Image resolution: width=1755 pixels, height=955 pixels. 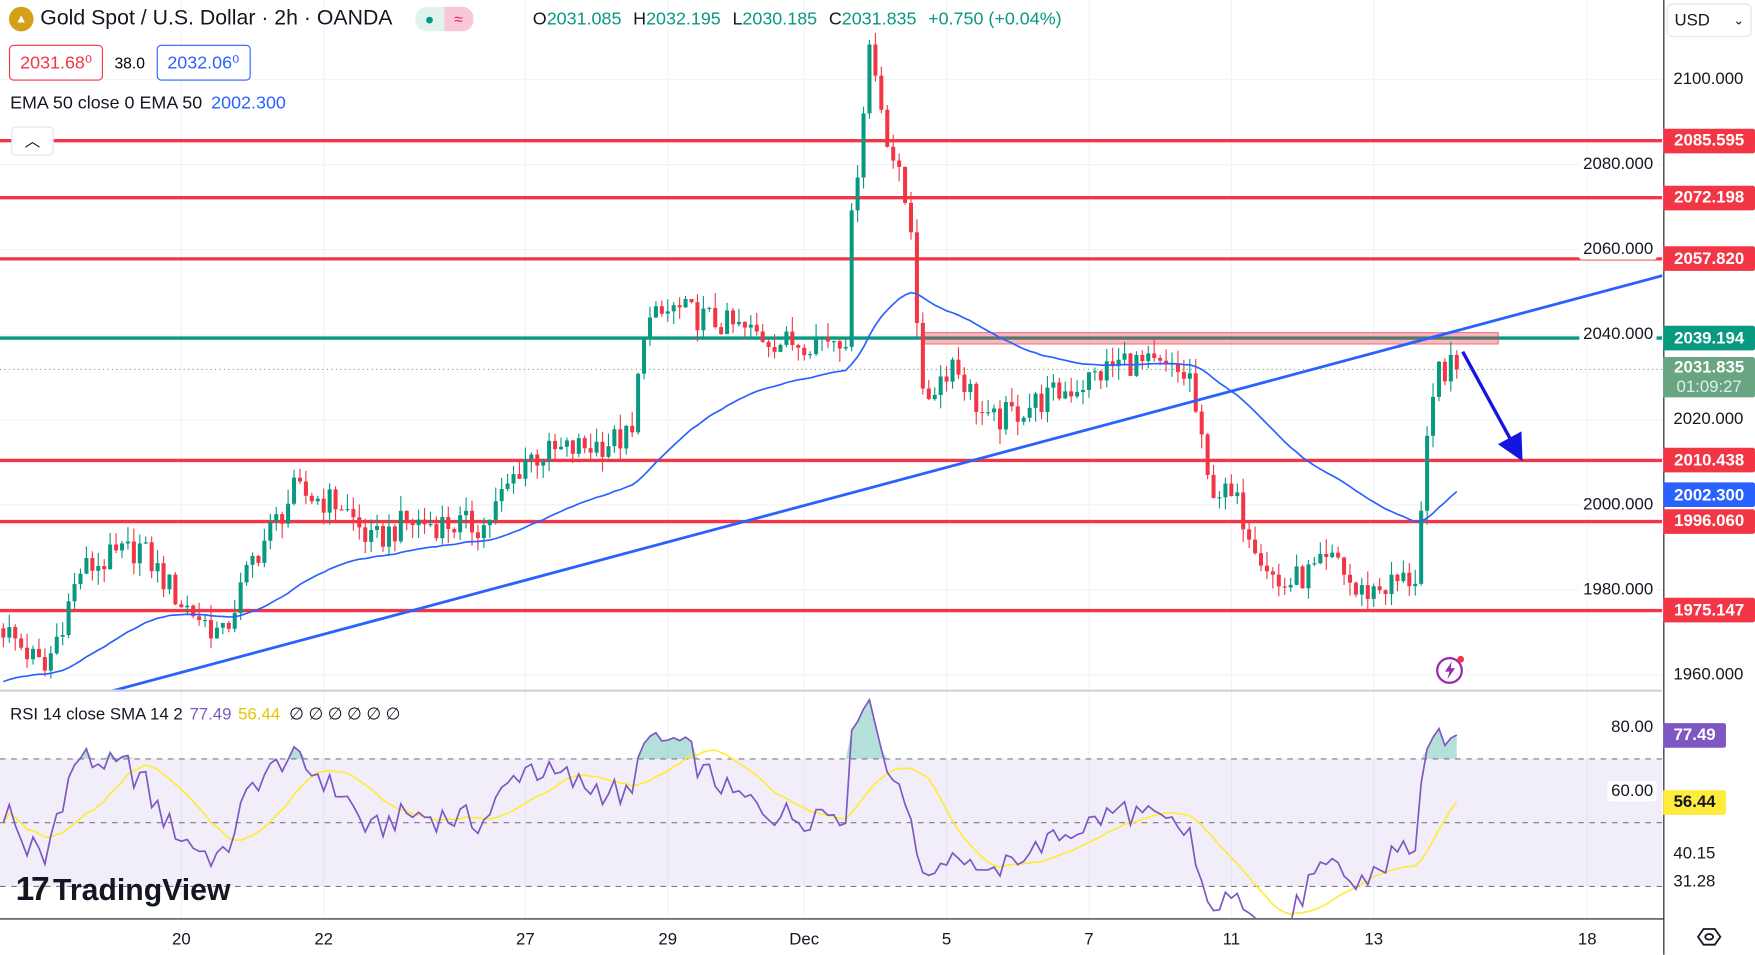 What do you see at coordinates (683, 20) in the screenshot?
I see `high-value: 2032.195` at bounding box center [683, 20].